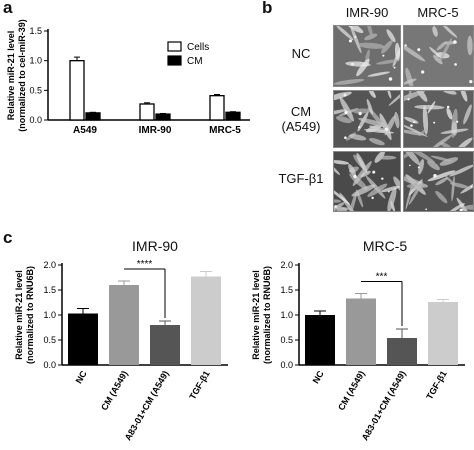  Describe the element at coordinates (225, 130) in the screenshot. I see `x-tick-label: MRC-5` at that location.